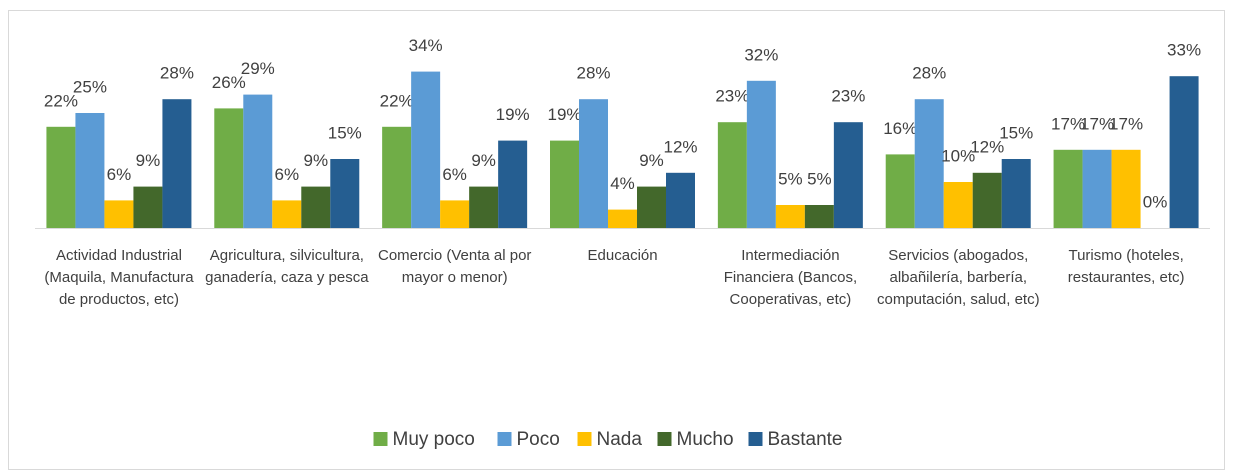 This screenshot has height=474, width=1233. What do you see at coordinates (622, 183) in the screenshot?
I see `value-label: 4%` at bounding box center [622, 183].